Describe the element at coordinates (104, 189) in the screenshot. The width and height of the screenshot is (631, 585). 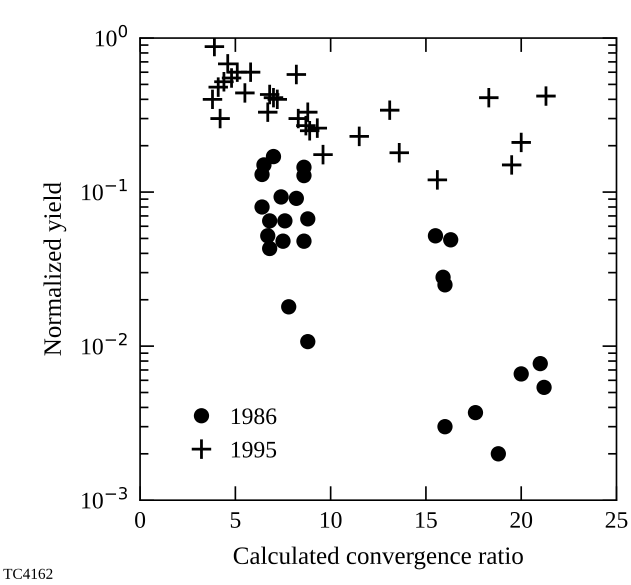
I see `y-tick-label: 10$^{−1}$` at that location.